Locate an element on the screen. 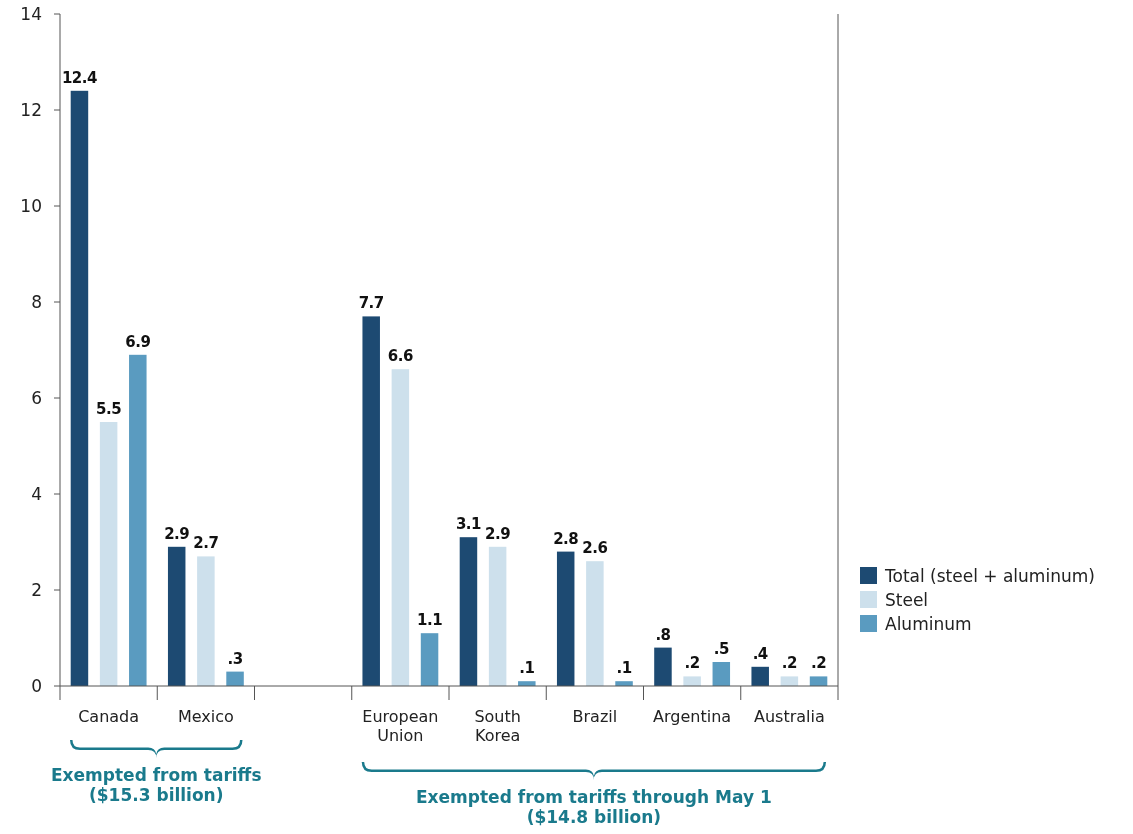 This screenshot has height=834, width=1133. data-label: .4 is located at coordinates (760, 653).